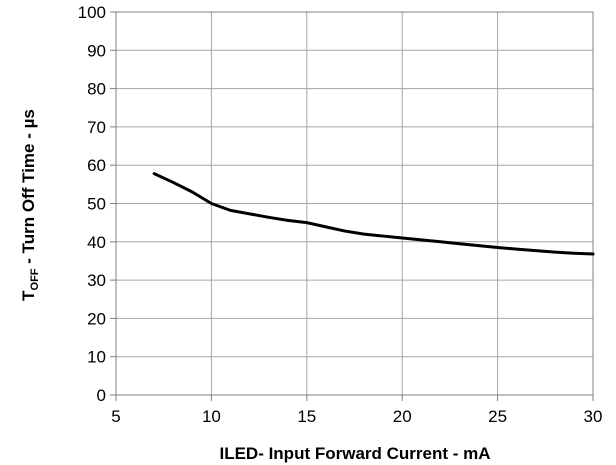 Image resolution: width=616 pixels, height=465 pixels. I want to click on y-tick-label: 50, so click(96, 204).